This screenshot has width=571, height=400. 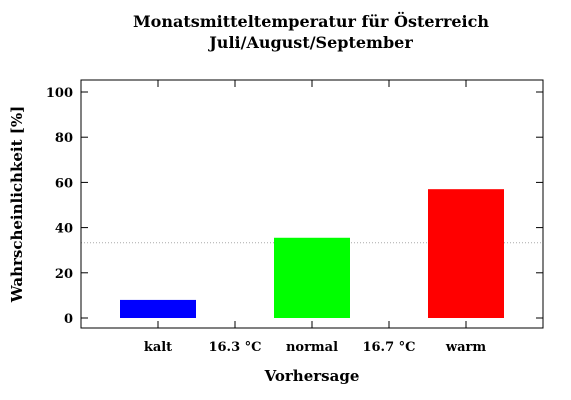 What do you see at coordinates (388, 347) in the screenshot?
I see `threshold-label: 16.7 °C` at bounding box center [388, 347].